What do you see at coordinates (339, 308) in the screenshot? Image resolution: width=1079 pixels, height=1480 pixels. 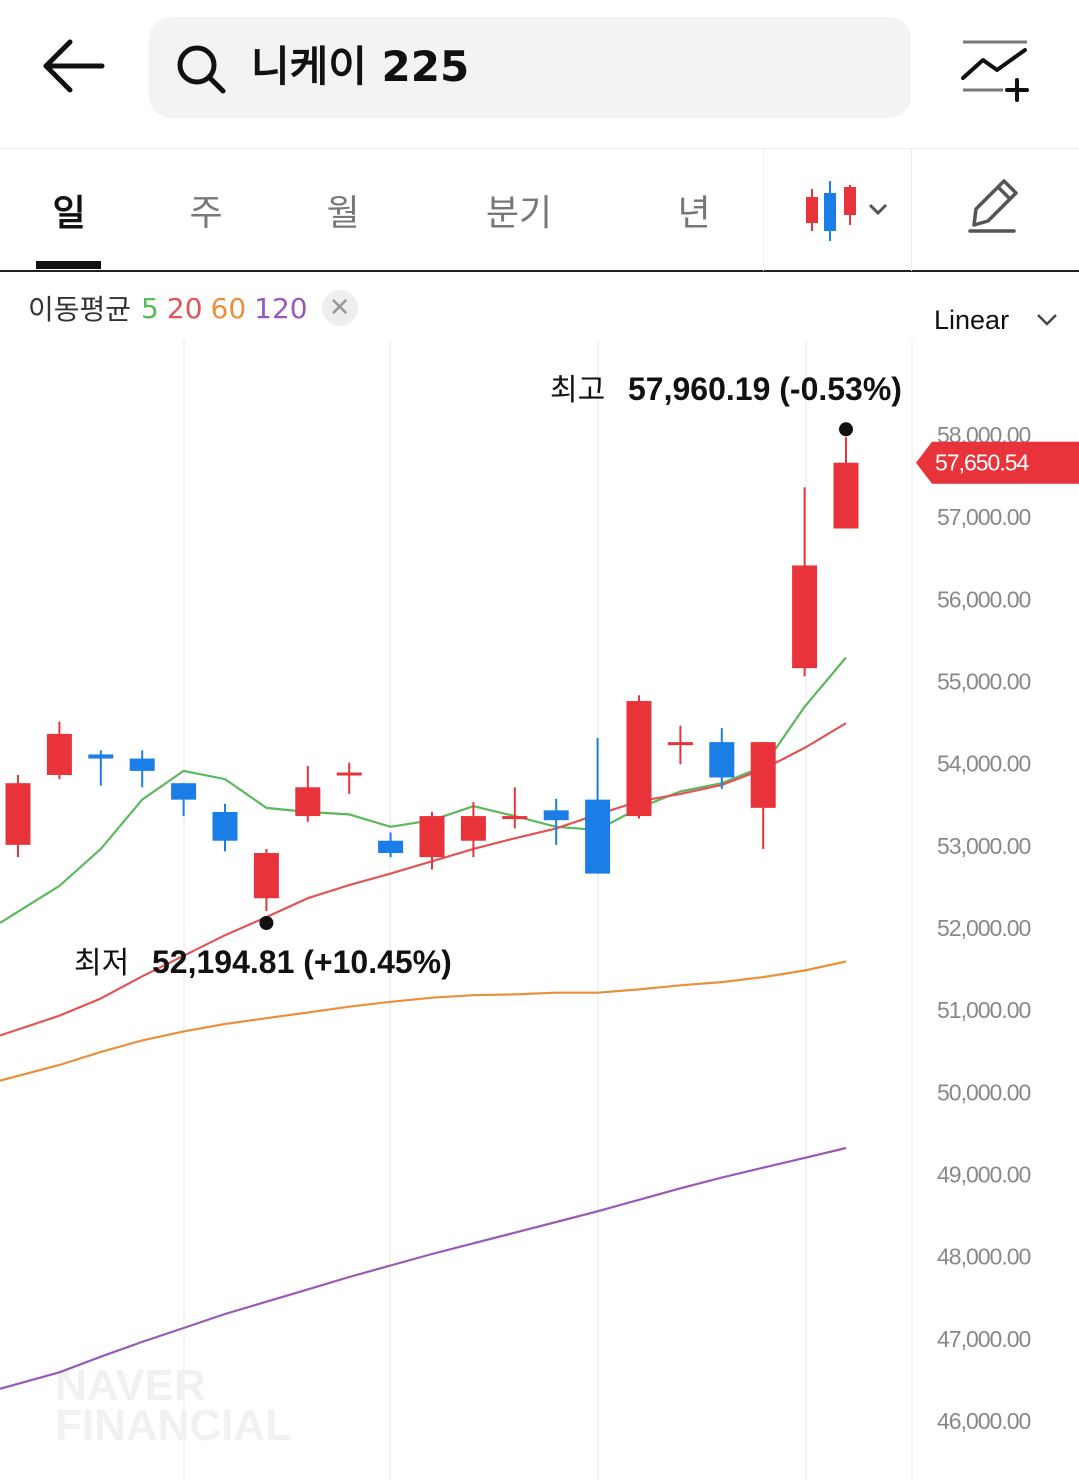 I see `close-icon: ✕` at bounding box center [339, 308].